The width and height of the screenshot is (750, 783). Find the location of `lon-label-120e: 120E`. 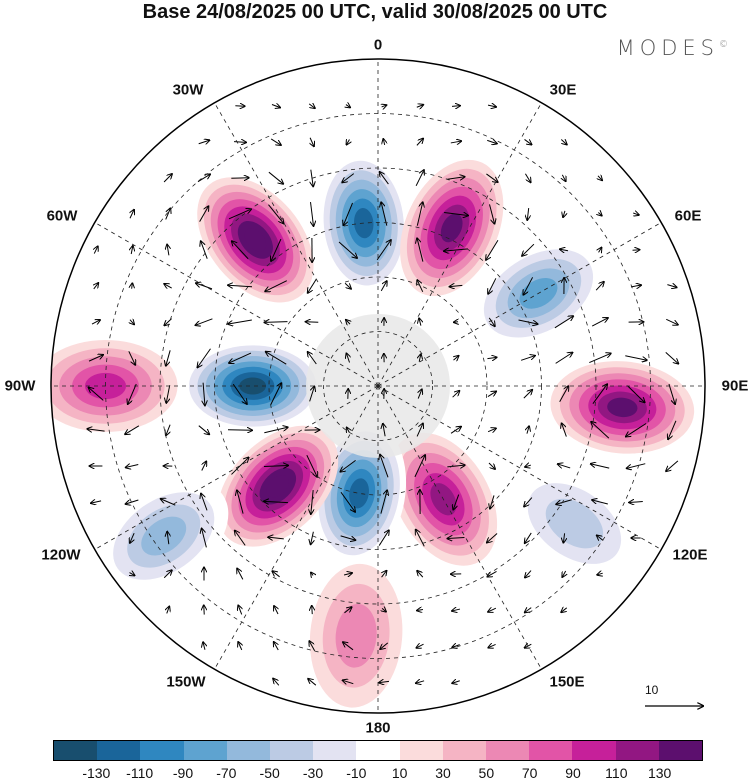

lon-label-120e: 120E is located at coordinates (690, 555).